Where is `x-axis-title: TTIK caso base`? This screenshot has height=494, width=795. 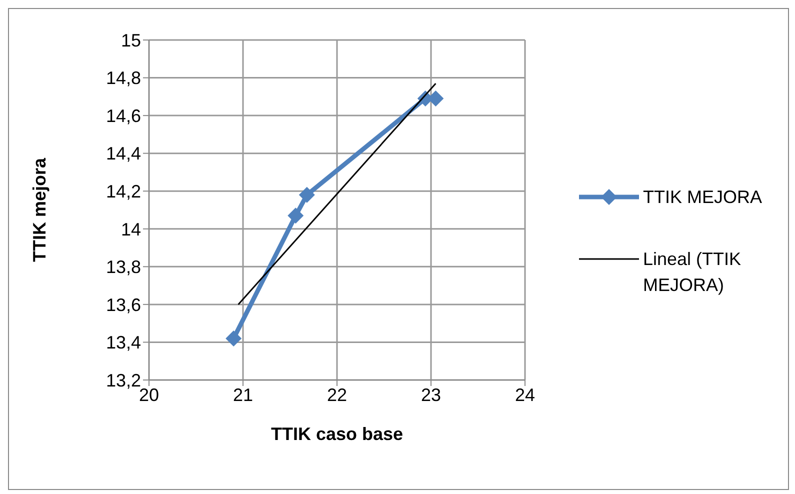 x-axis-title: TTIK caso base is located at coordinates (337, 434).